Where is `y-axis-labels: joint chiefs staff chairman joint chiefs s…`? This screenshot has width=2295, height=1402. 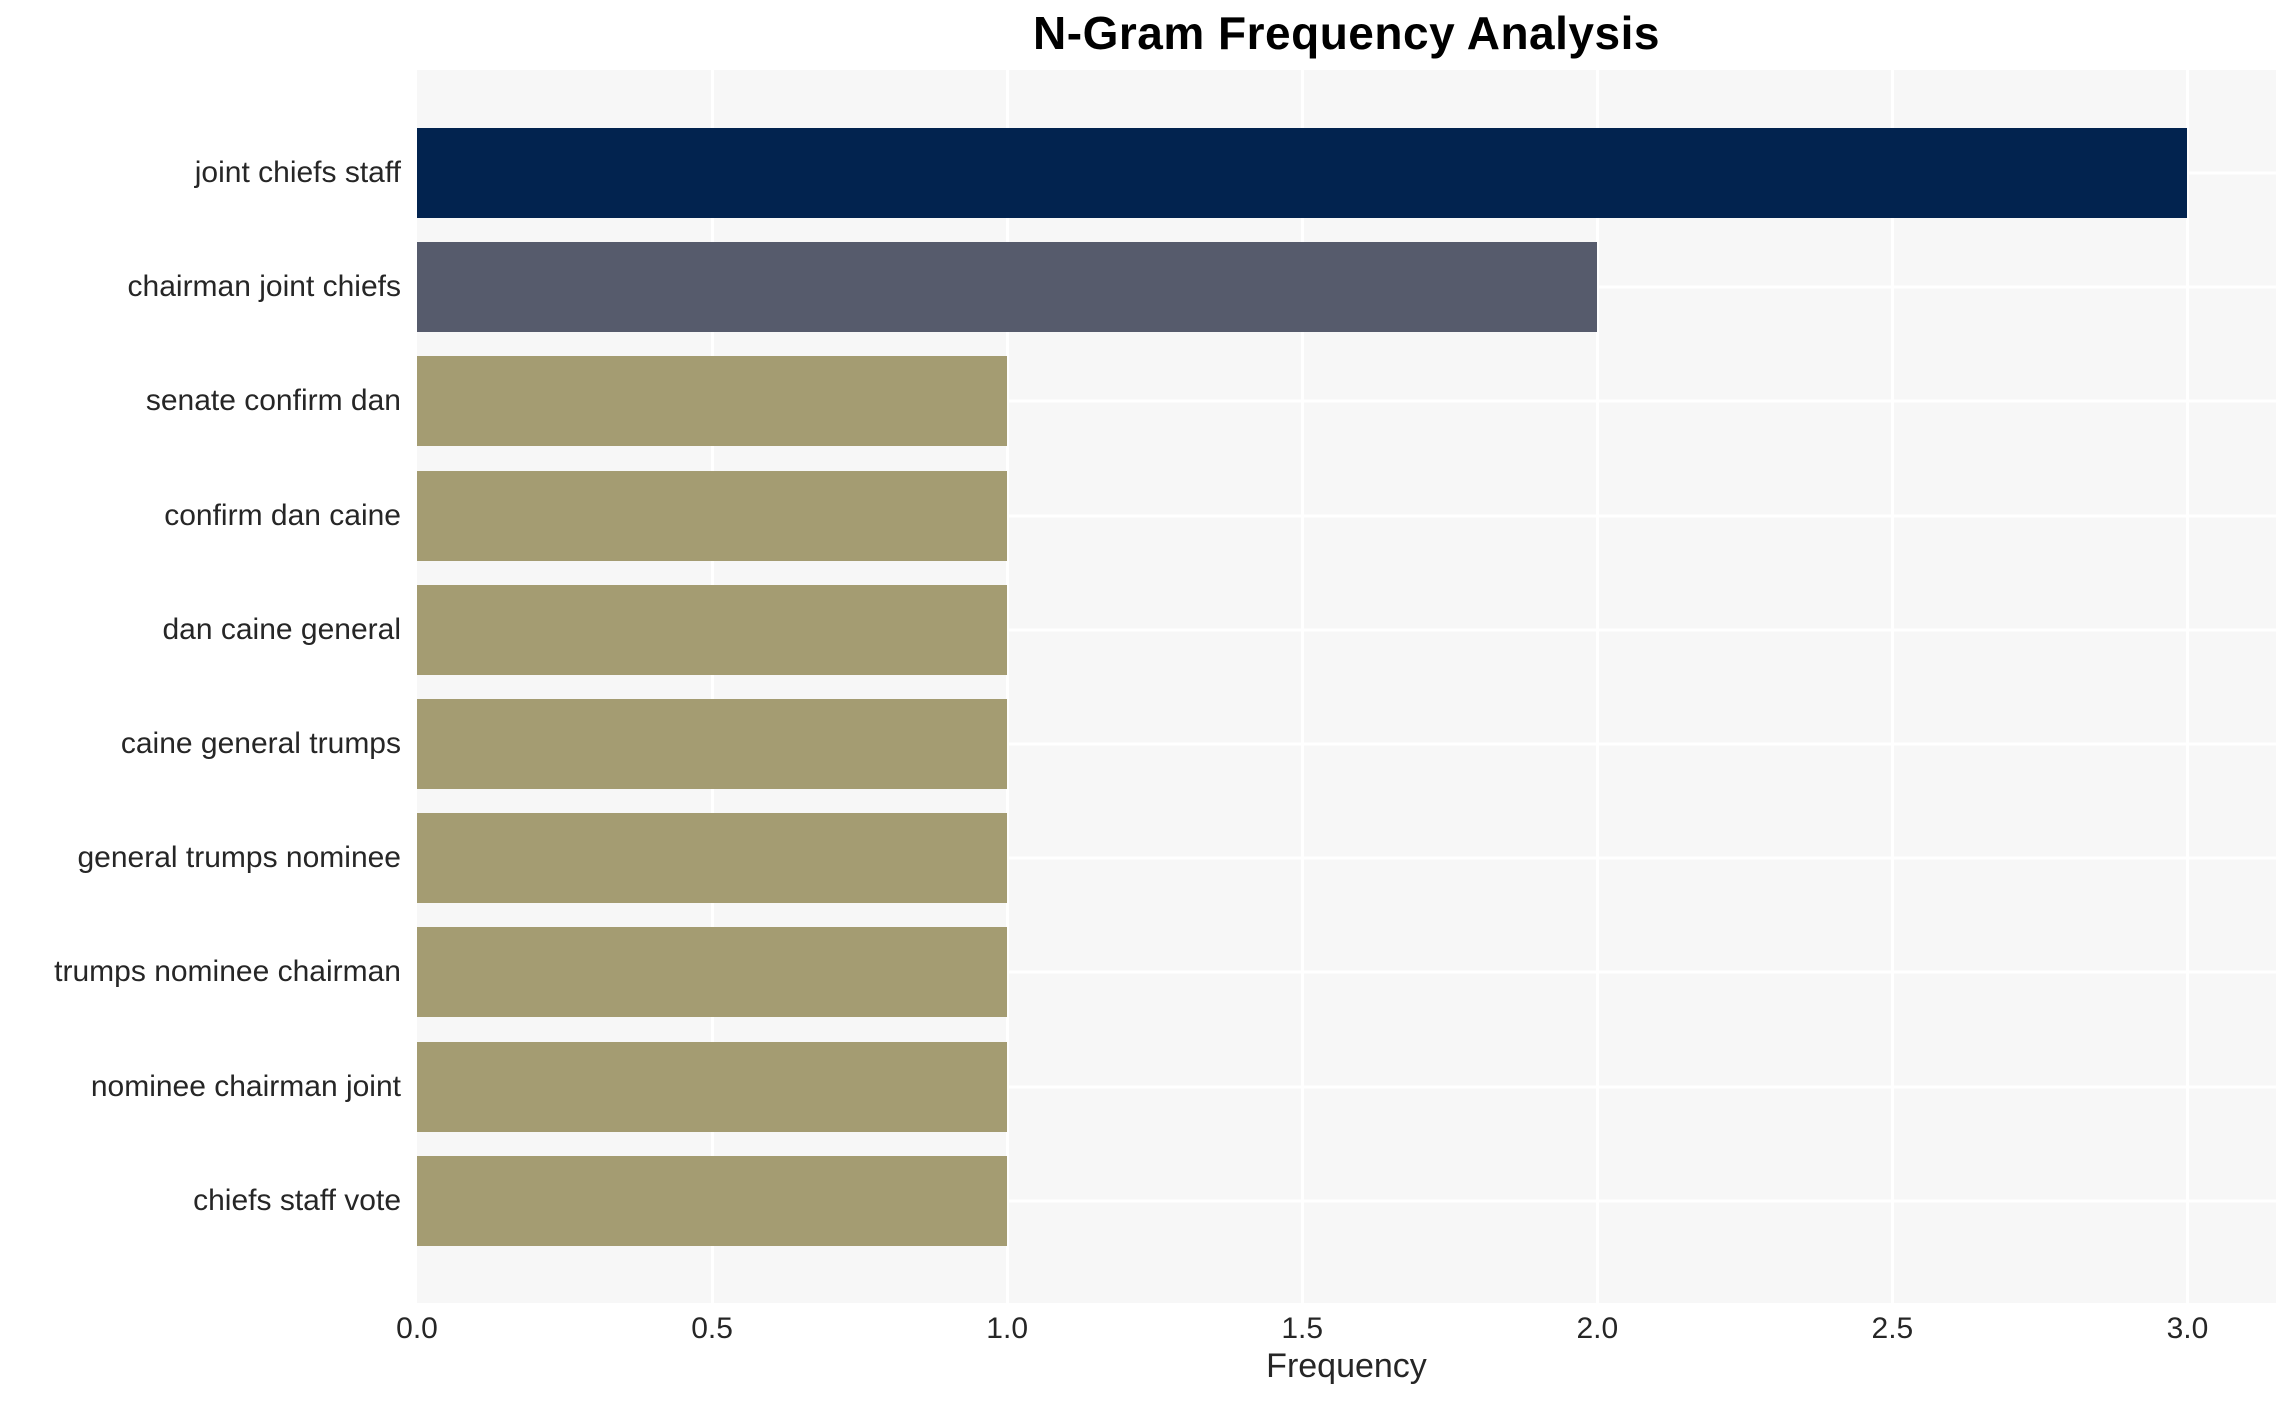 y-axis-labels: joint chiefs staff chairman joint chiefs s… is located at coordinates (200, 687).